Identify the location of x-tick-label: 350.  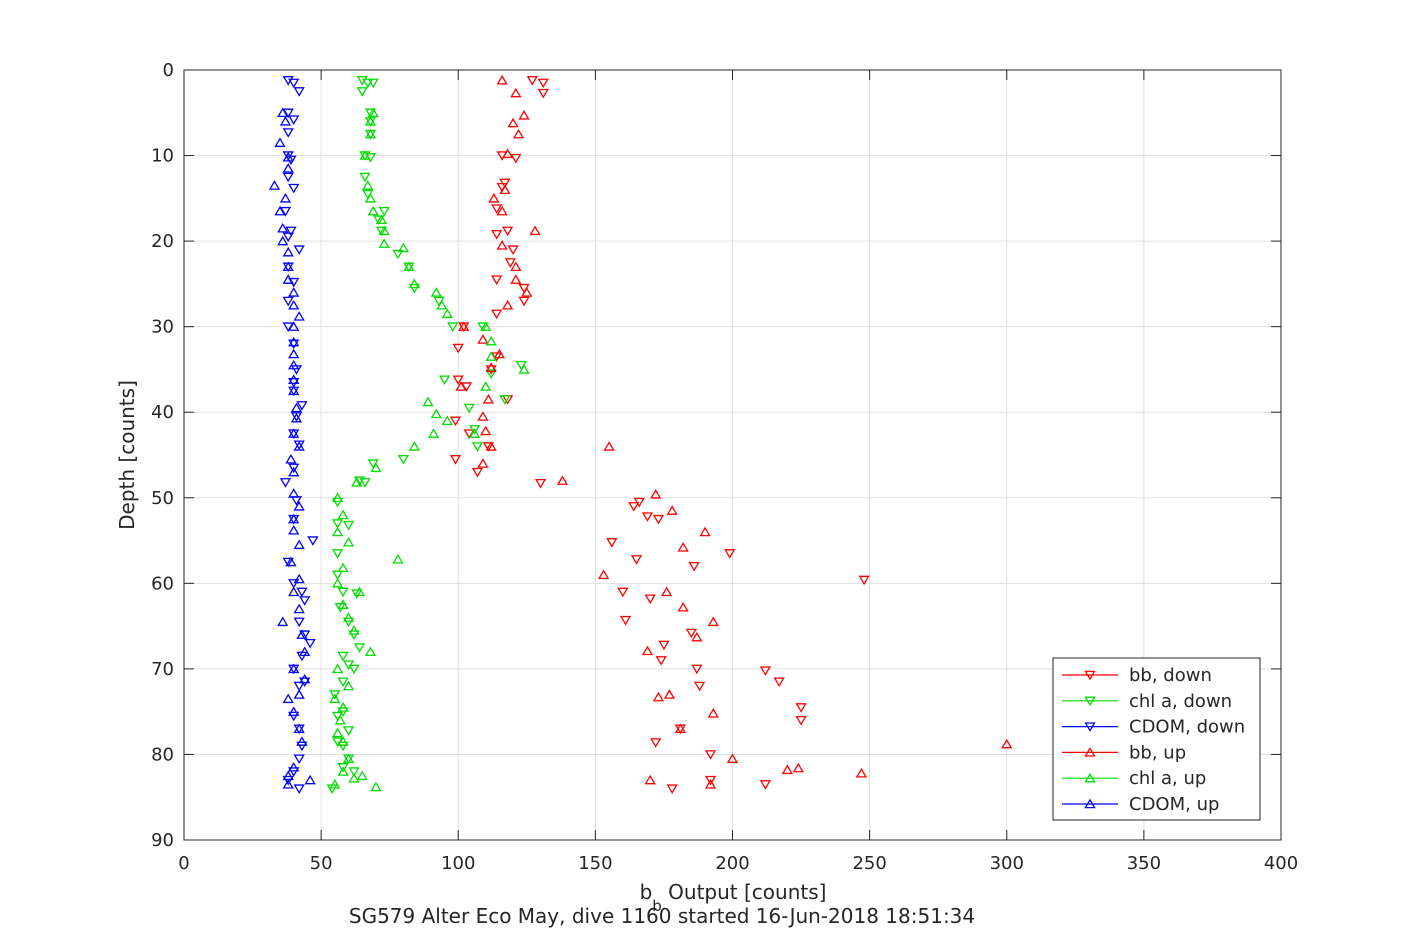
(1144, 863).